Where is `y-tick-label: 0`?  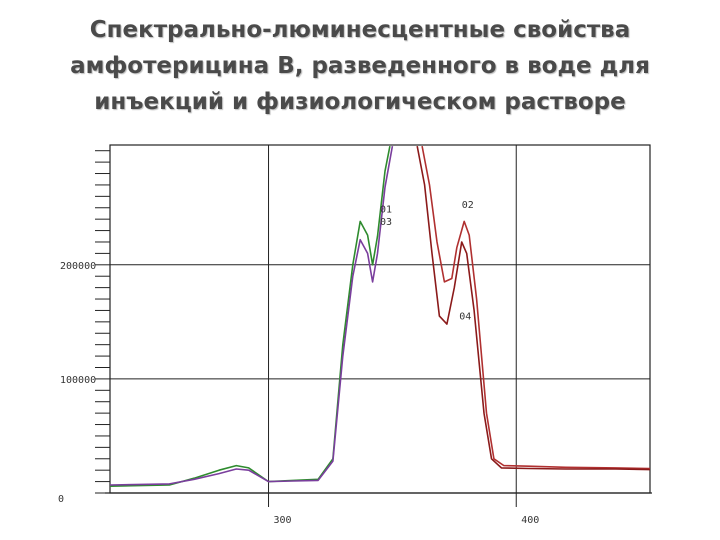
y-tick-label: 0 is located at coordinates (61, 499).